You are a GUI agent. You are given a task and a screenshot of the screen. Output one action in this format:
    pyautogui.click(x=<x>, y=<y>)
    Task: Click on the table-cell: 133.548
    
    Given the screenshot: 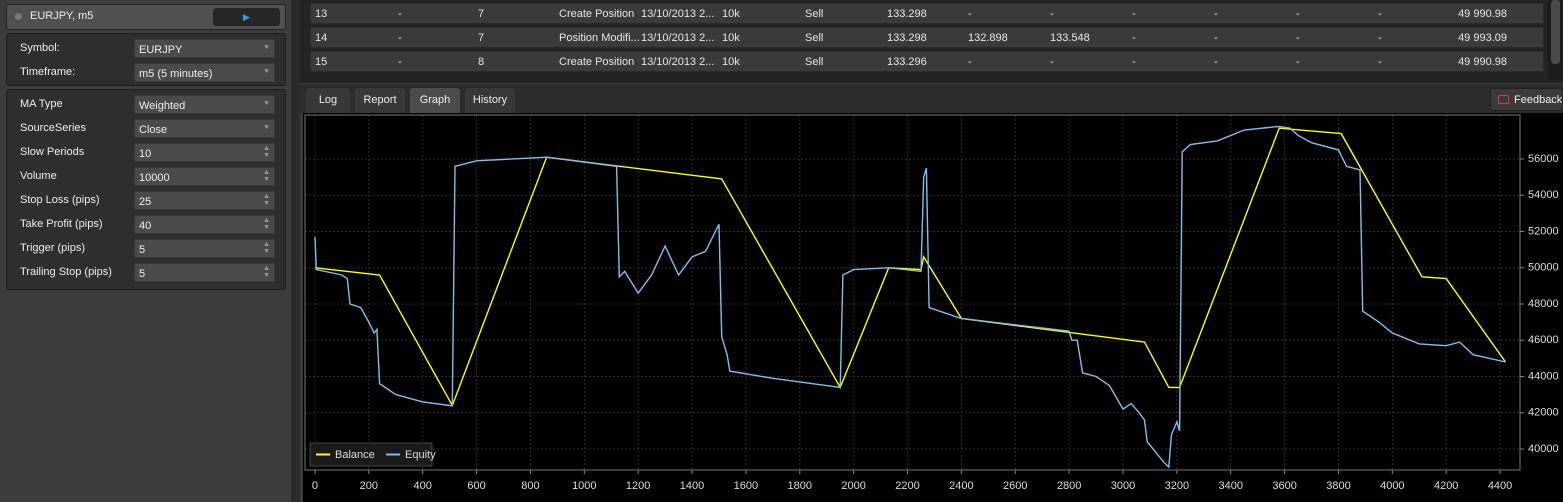 What is the action you would take?
    pyautogui.click(x=1070, y=38)
    